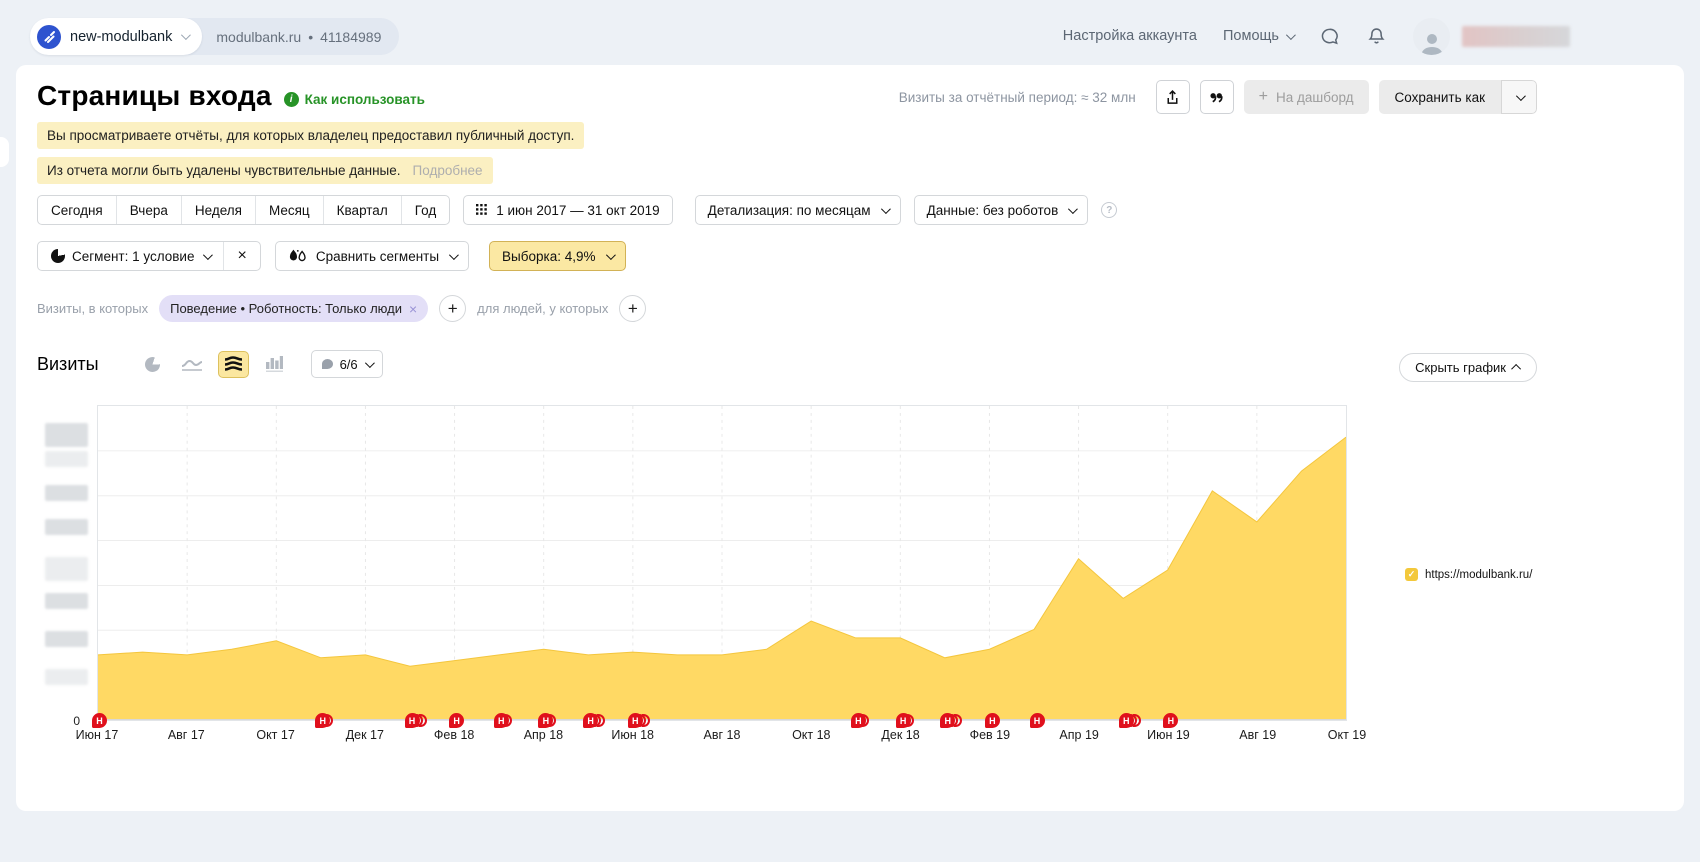 The width and height of the screenshot is (1700, 862). I want to click on data-mode-dropdown: Данные: без роботов, so click(1001, 210).